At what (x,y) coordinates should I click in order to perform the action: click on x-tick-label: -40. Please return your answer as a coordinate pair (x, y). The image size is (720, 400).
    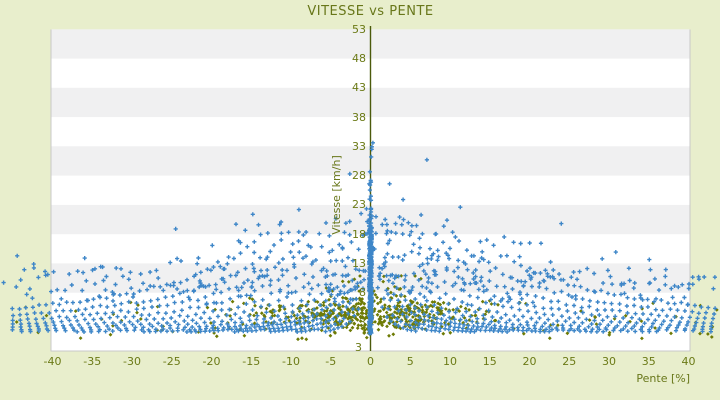
    Looking at the image, I should click on (52, 361).